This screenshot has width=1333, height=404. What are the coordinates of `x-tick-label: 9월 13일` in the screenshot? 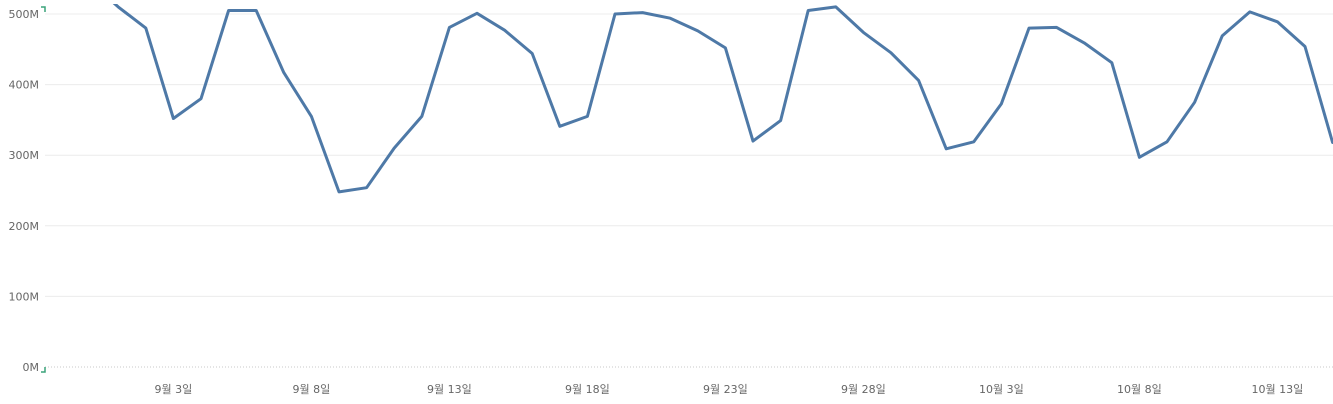 It's located at (449, 389).